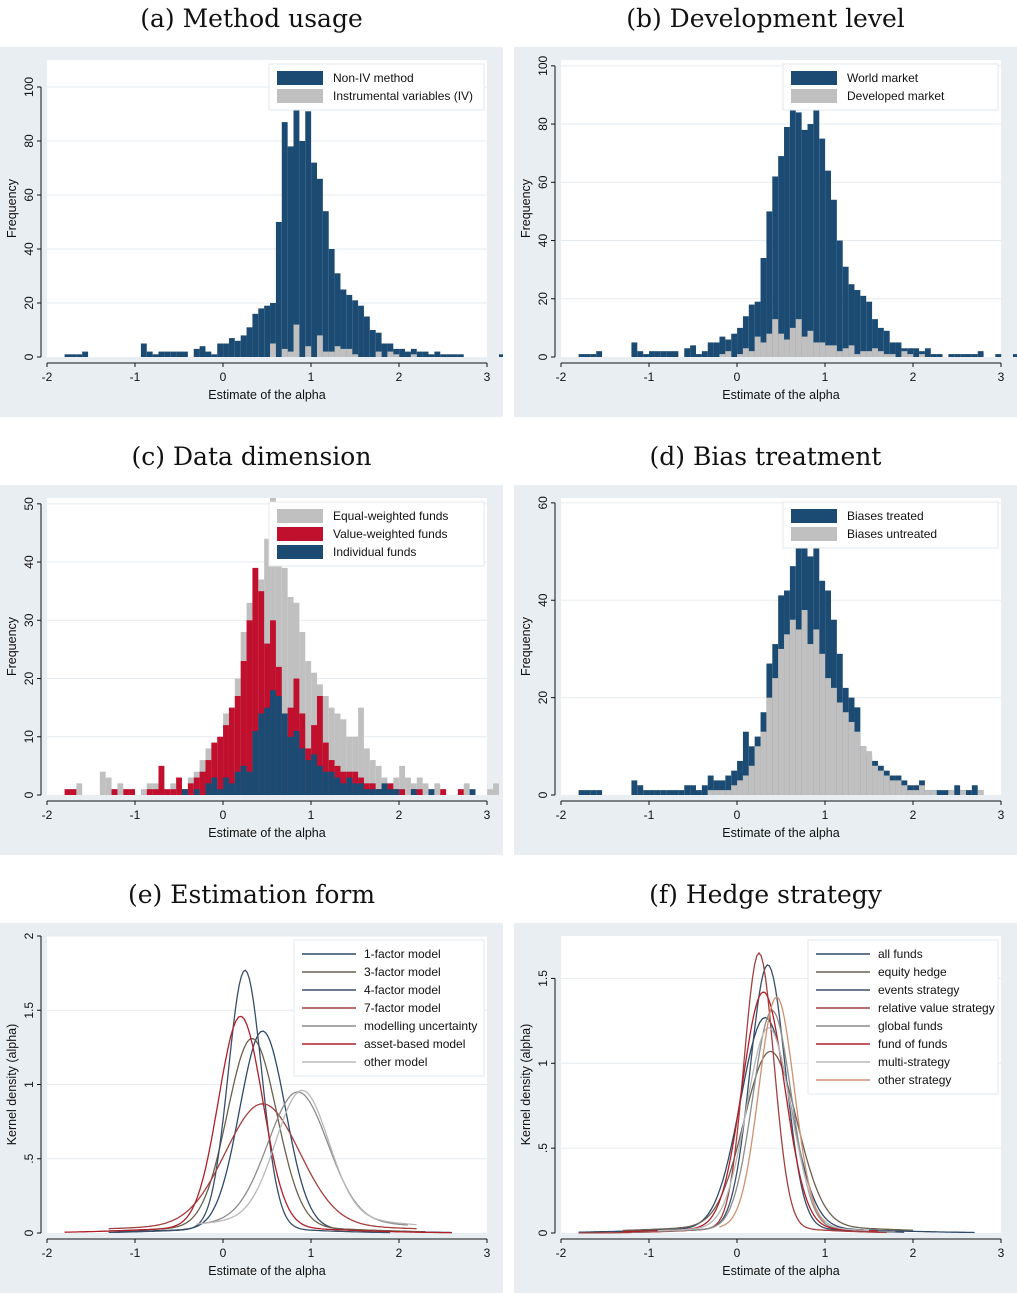 The width and height of the screenshot is (1017, 1293). I want to click on x-tick-label: 1, so click(825, 377).